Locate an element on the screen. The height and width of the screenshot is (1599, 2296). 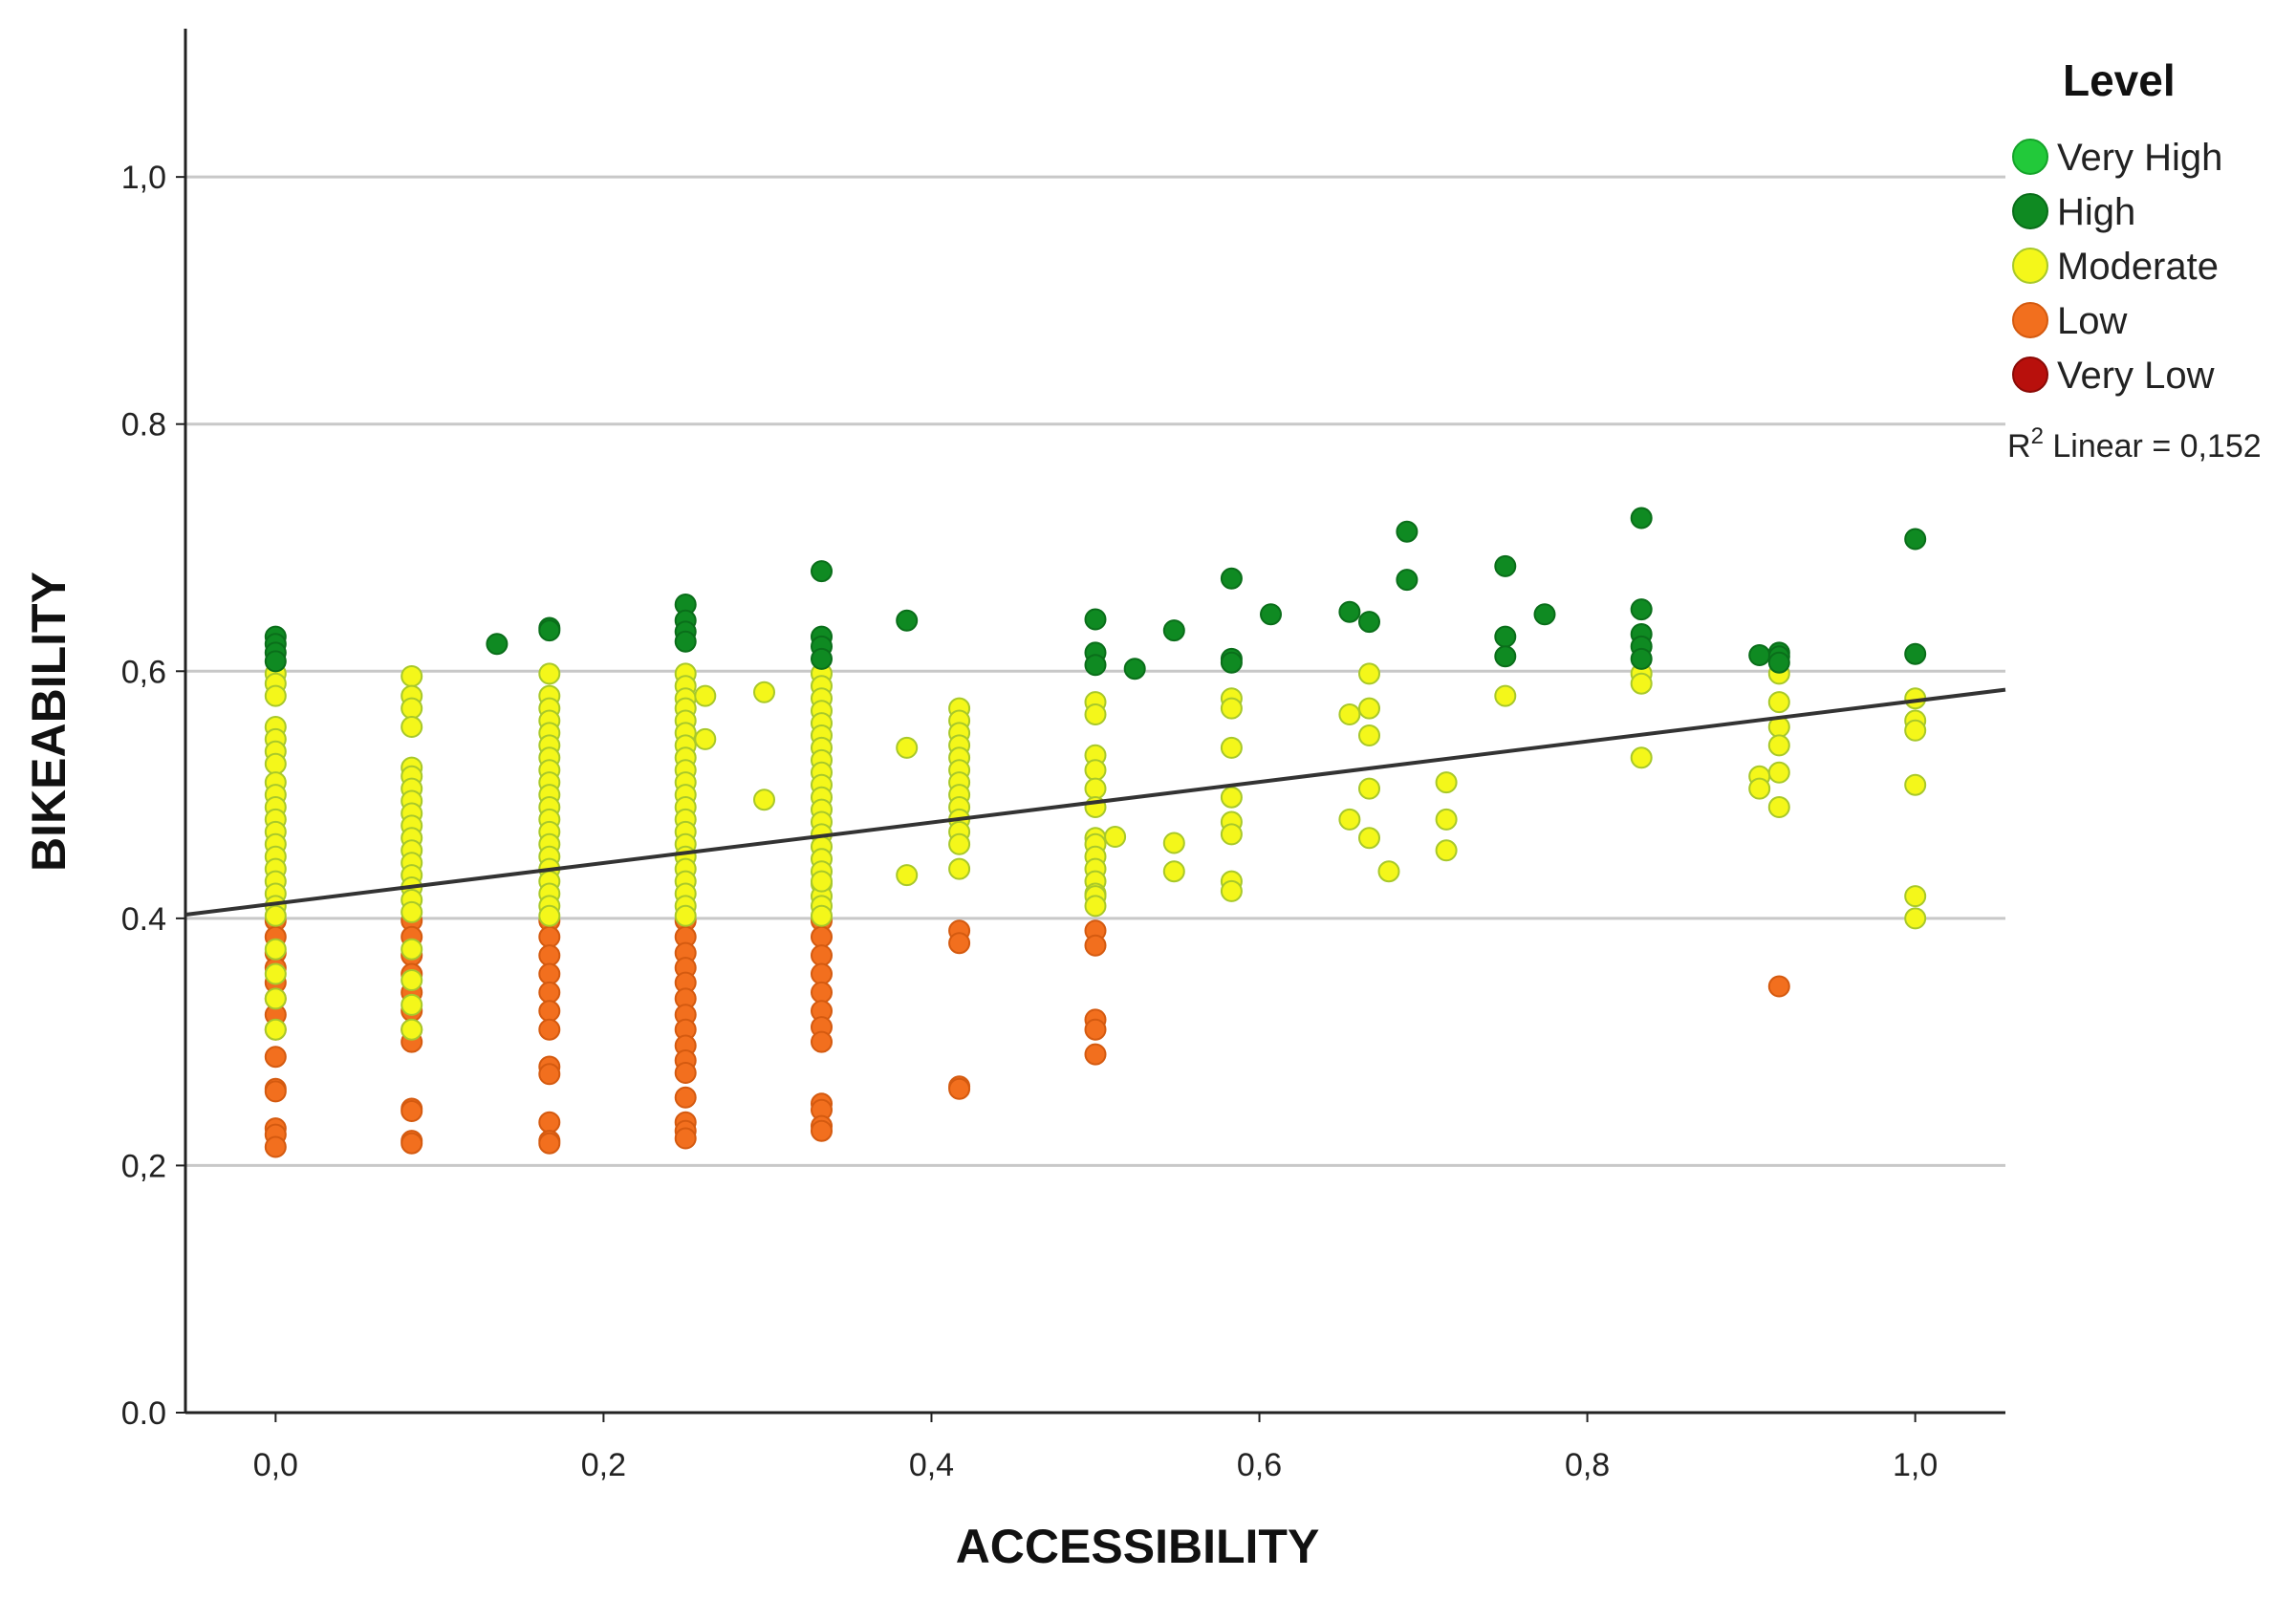
r2-label-prefix: R is located at coordinates (2019, 446).